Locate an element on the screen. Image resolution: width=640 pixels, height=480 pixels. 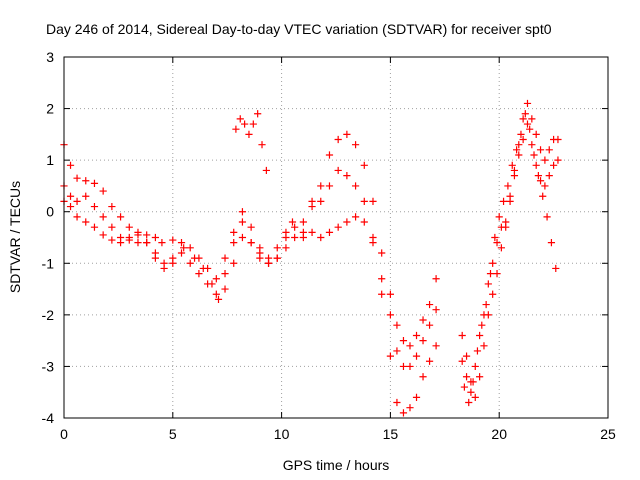
x-tick-label: 5 is located at coordinates (173, 434).